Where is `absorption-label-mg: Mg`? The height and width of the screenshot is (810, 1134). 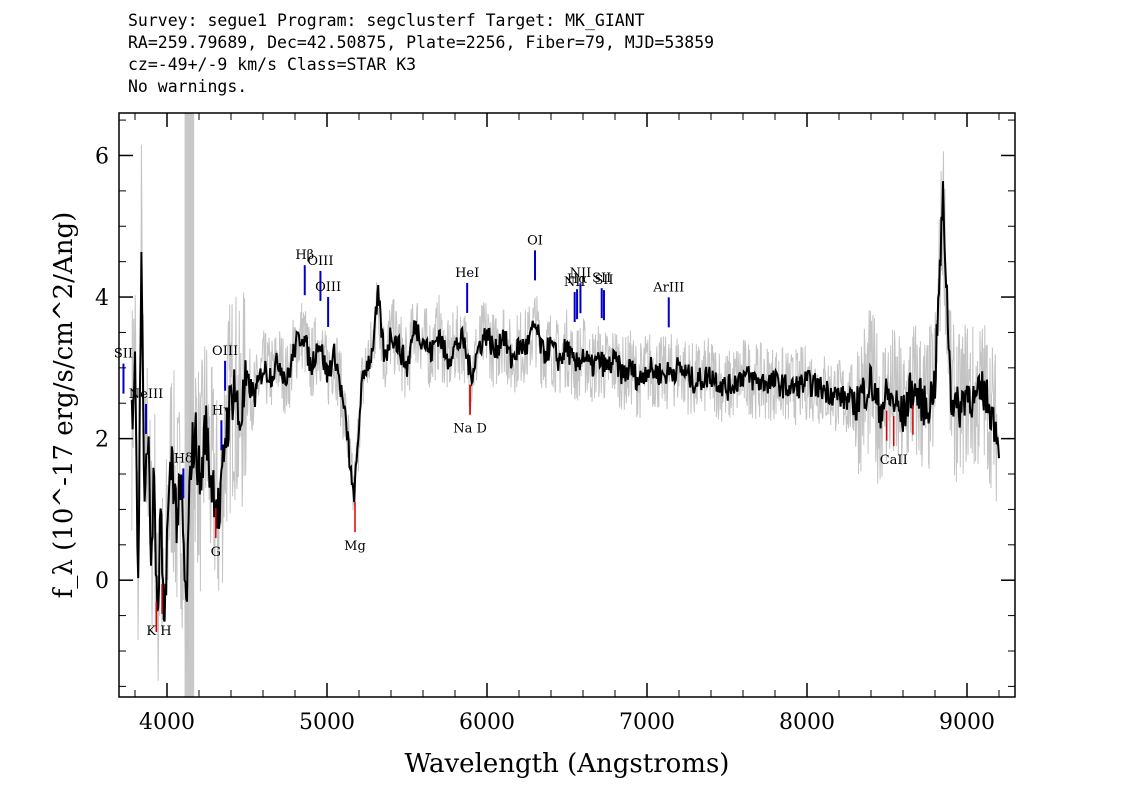
absorption-label-mg: Mg is located at coordinates (355, 546).